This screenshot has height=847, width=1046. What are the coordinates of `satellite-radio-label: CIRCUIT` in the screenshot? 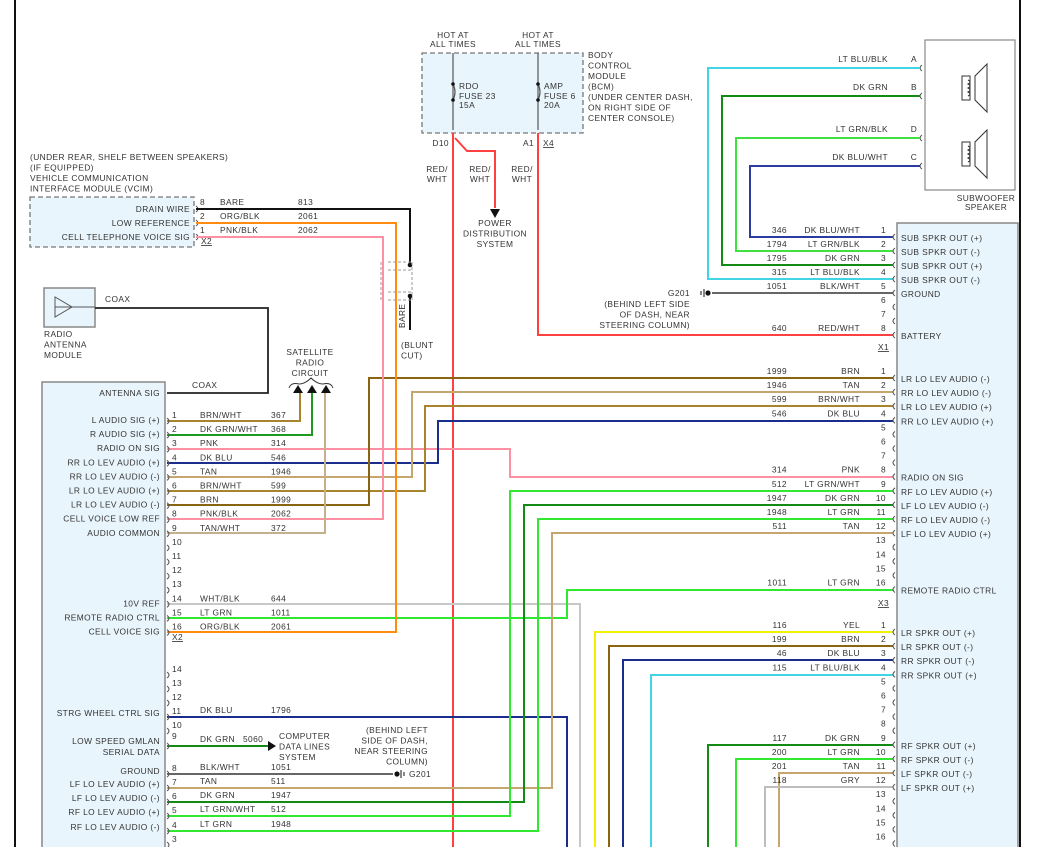 It's located at (310, 373).